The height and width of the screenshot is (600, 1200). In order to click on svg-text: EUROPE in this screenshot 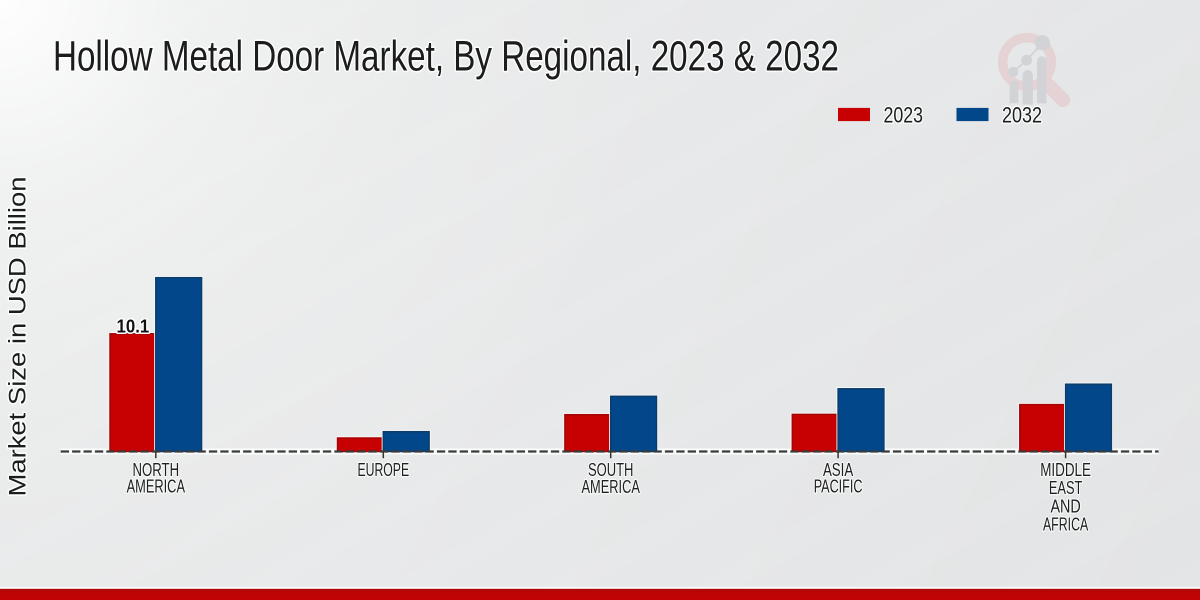, I will do `click(383, 470)`.